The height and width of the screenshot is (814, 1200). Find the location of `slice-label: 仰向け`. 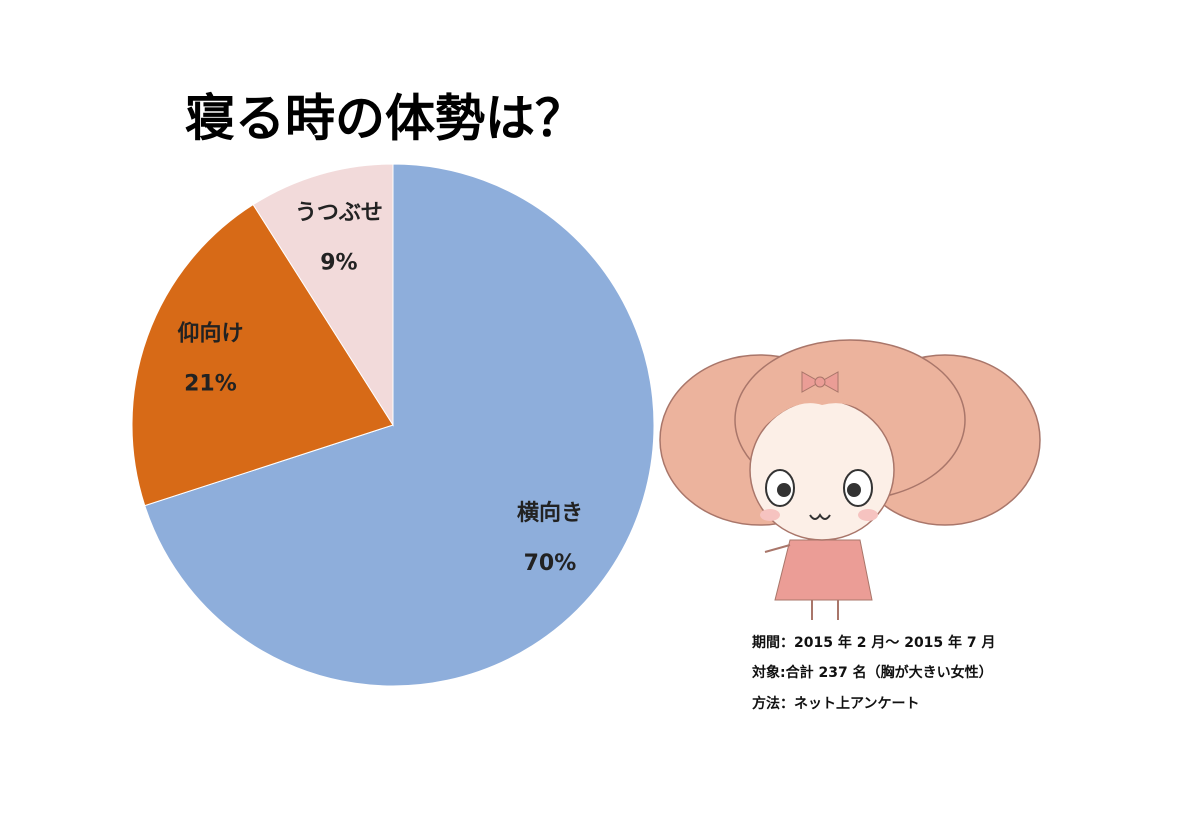

slice-label: 仰向け is located at coordinates (210, 333).